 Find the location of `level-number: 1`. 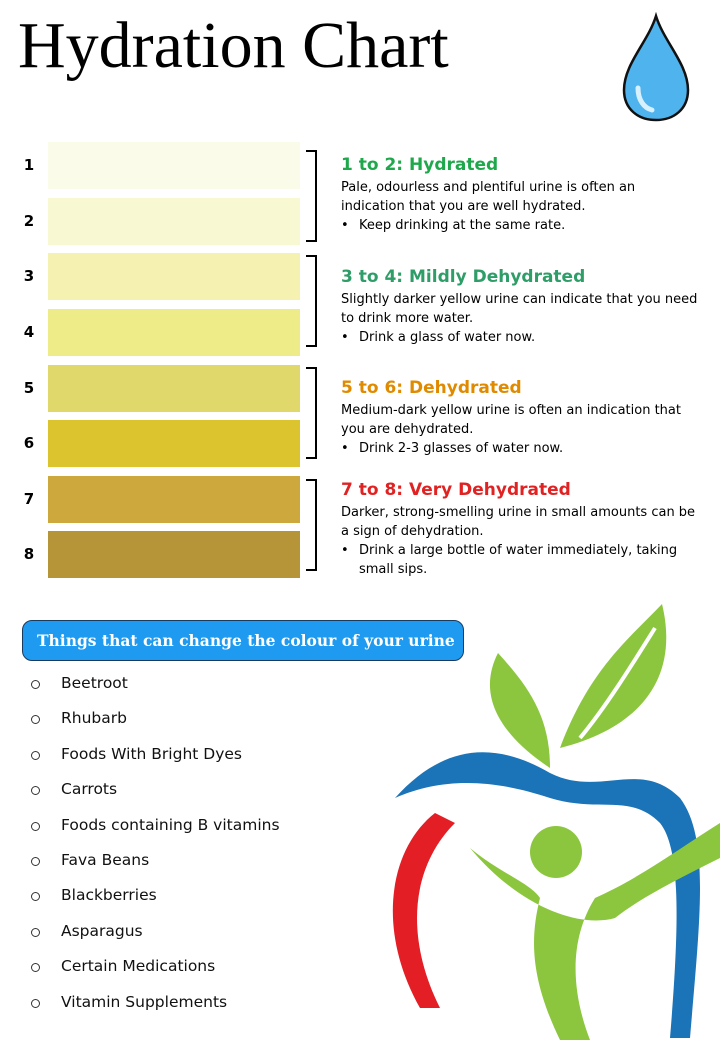

level-number: 1 is located at coordinates (29, 165).